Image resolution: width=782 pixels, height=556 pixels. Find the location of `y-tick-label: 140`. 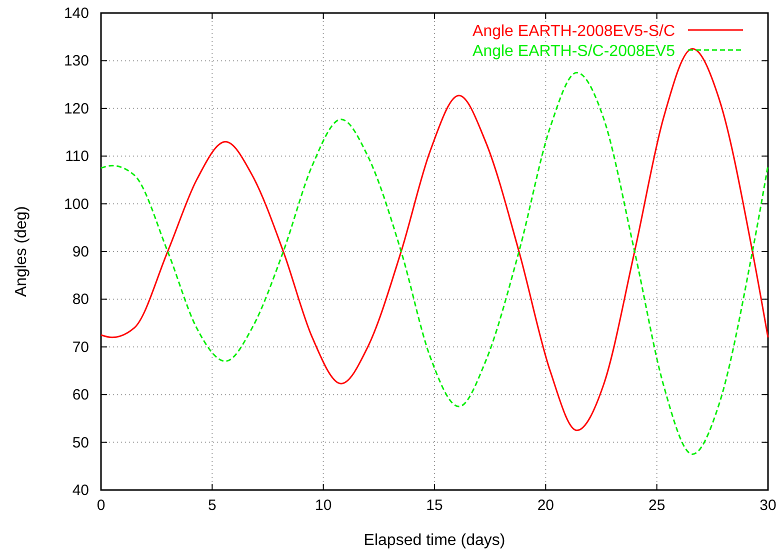

y-tick-label: 140 is located at coordinates (76, 13).